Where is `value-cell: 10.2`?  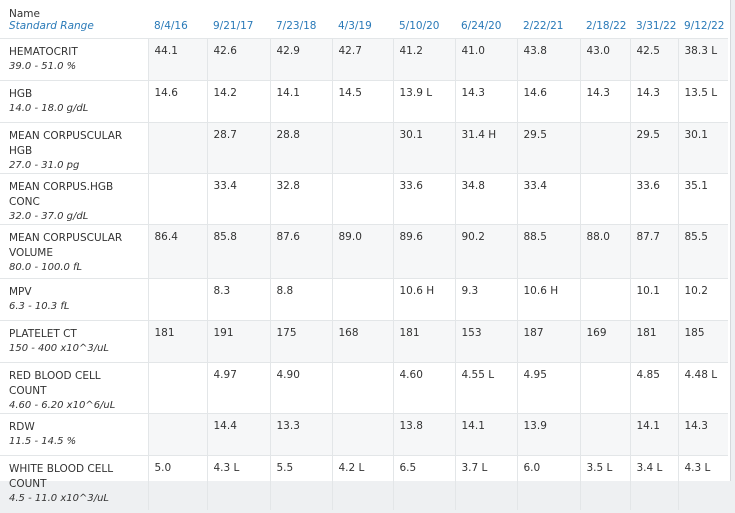 value-cell: 10.2 is located at coordinates (702, 299).